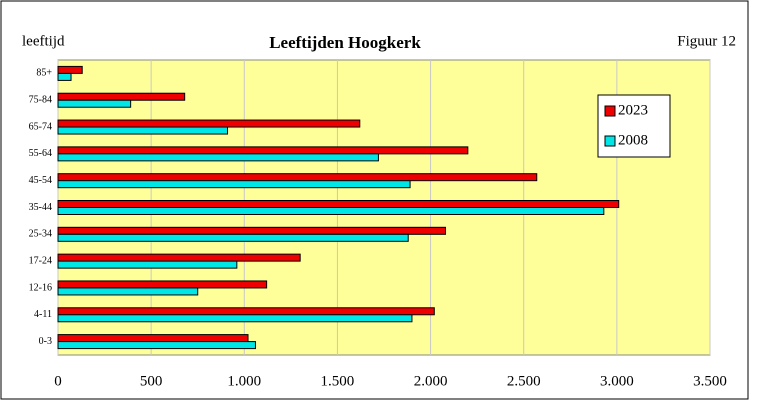 The image size is (757, 405). What do you see at coordinates (431, 381) in the screenshot?
I see `x-tick-label: 2.000` at bounding box center [431, 381].